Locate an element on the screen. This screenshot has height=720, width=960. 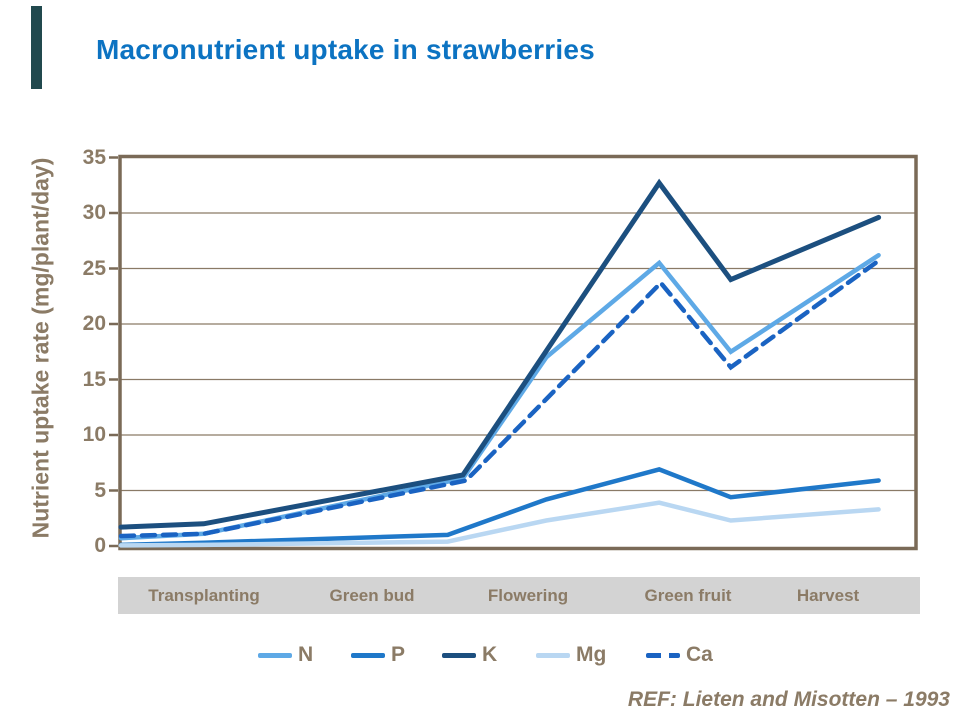
legend-label-N: N is located at coordinates (306, 654).